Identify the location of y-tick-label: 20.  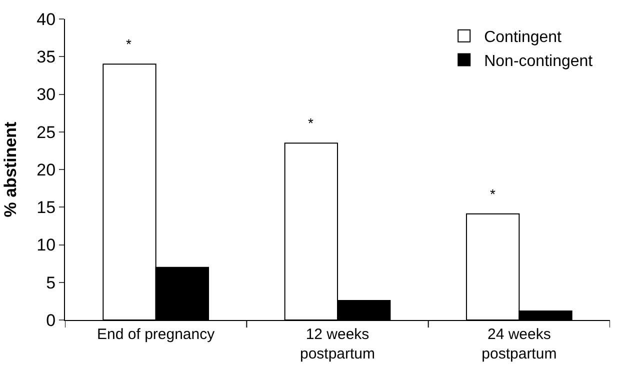
(46, 170).